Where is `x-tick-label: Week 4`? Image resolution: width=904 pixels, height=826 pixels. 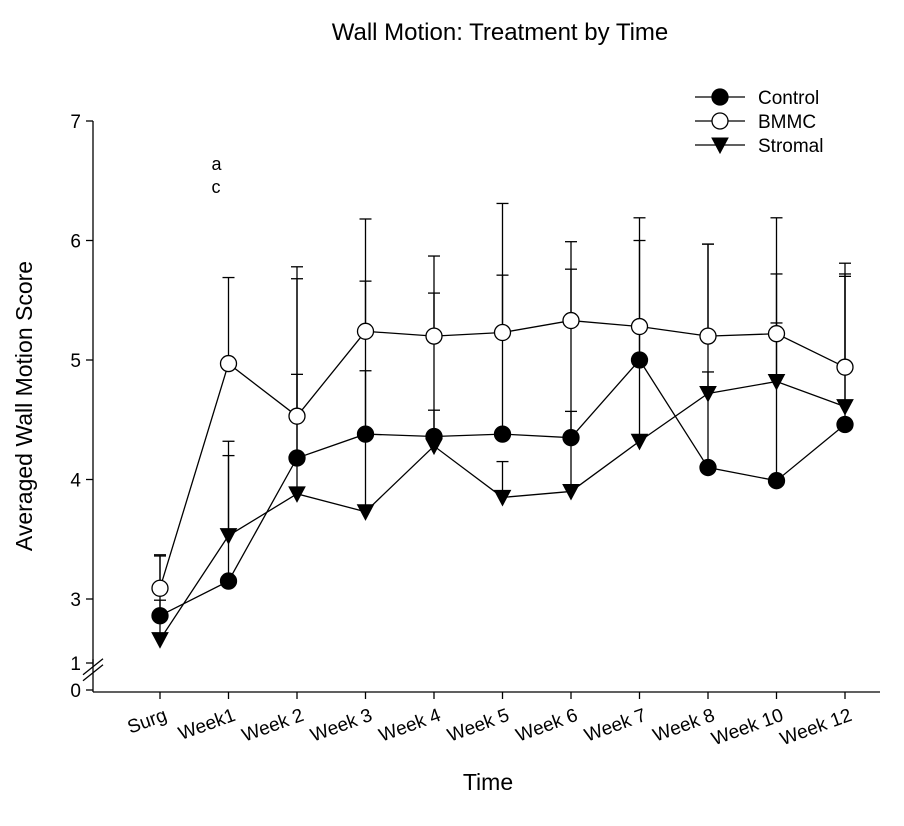
x-tick-label: Week 4 is located at coordinates (410, 726).